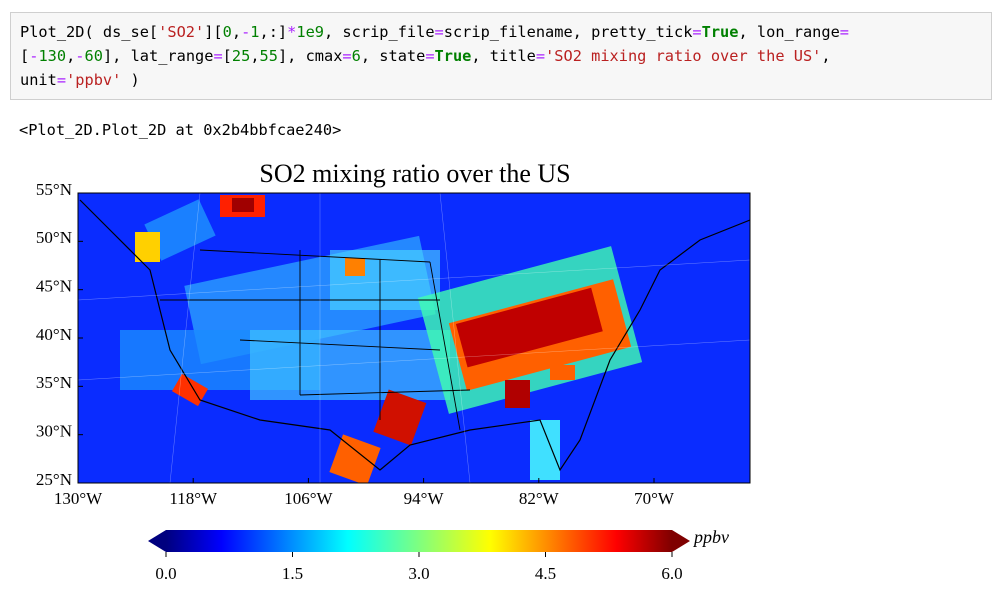  Describe the element at coordinates (292, 32) in the screenshot. I see `code-token: *` at that location.